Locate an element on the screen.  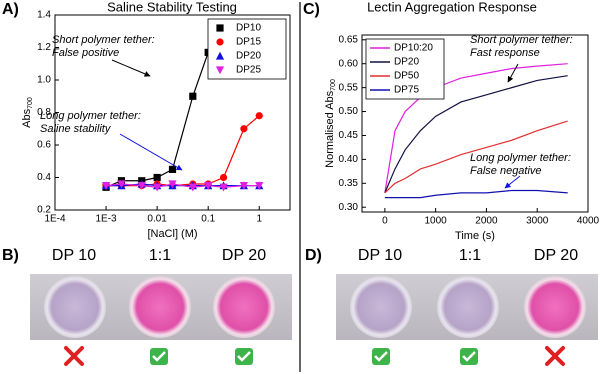
legend-label: DP50 is located at coordinates (406, 76).